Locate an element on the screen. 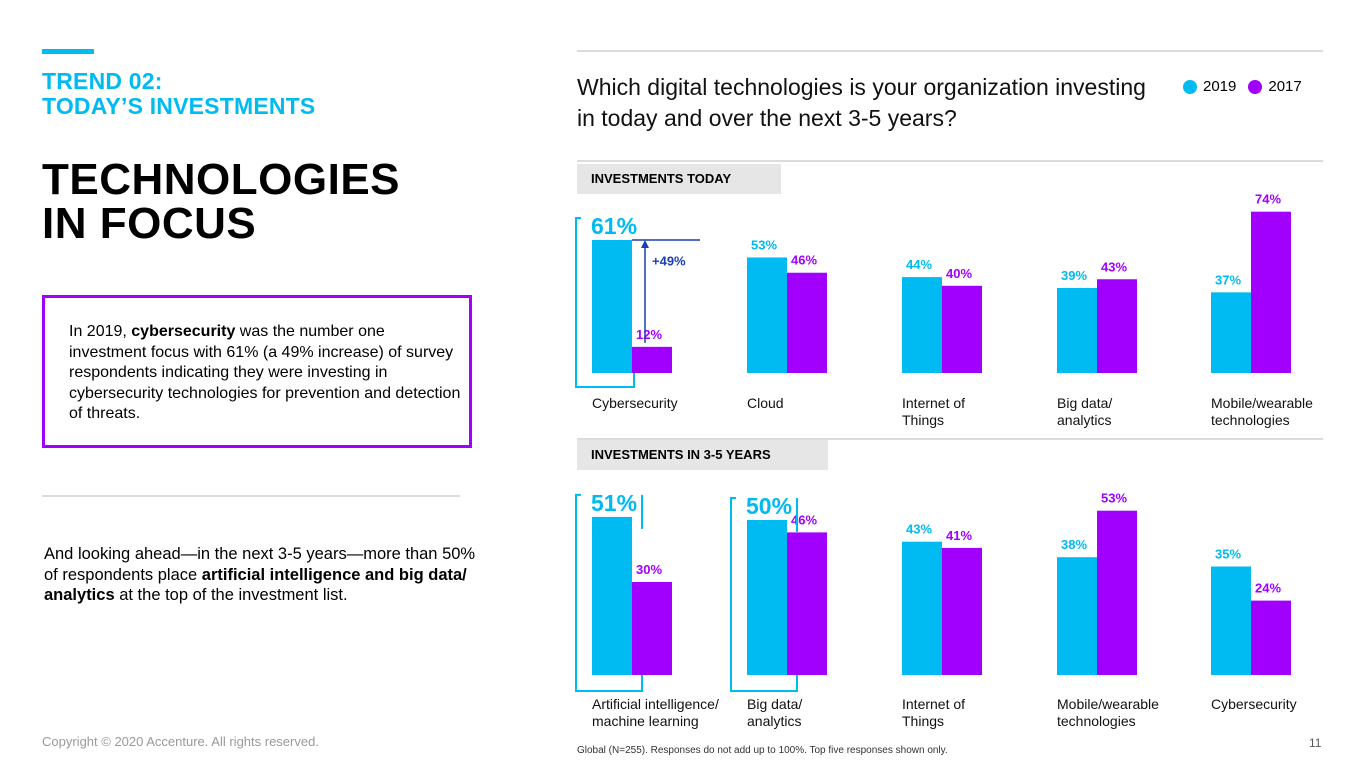 The width and height of the screenshot is (1366, 768). increase-arrow-head is located at coordinates (645, 244).